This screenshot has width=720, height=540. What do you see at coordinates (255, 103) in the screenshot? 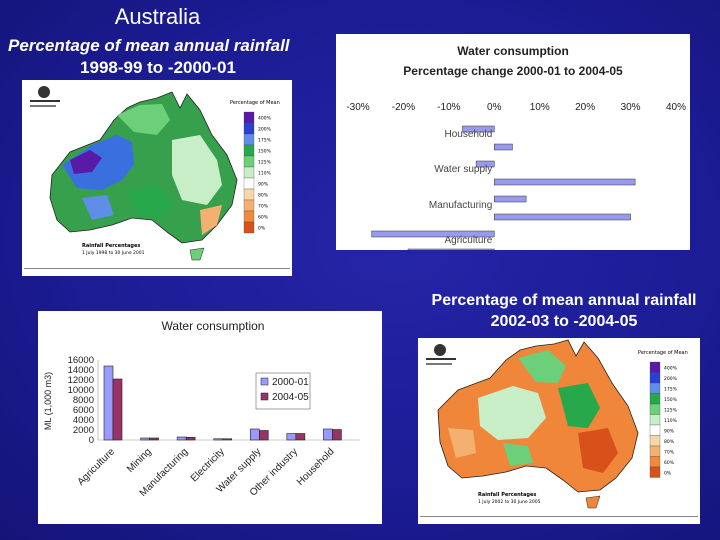
I see `map-1998-legend-title: Percentage of Mean` at bounding box center [255, 103].